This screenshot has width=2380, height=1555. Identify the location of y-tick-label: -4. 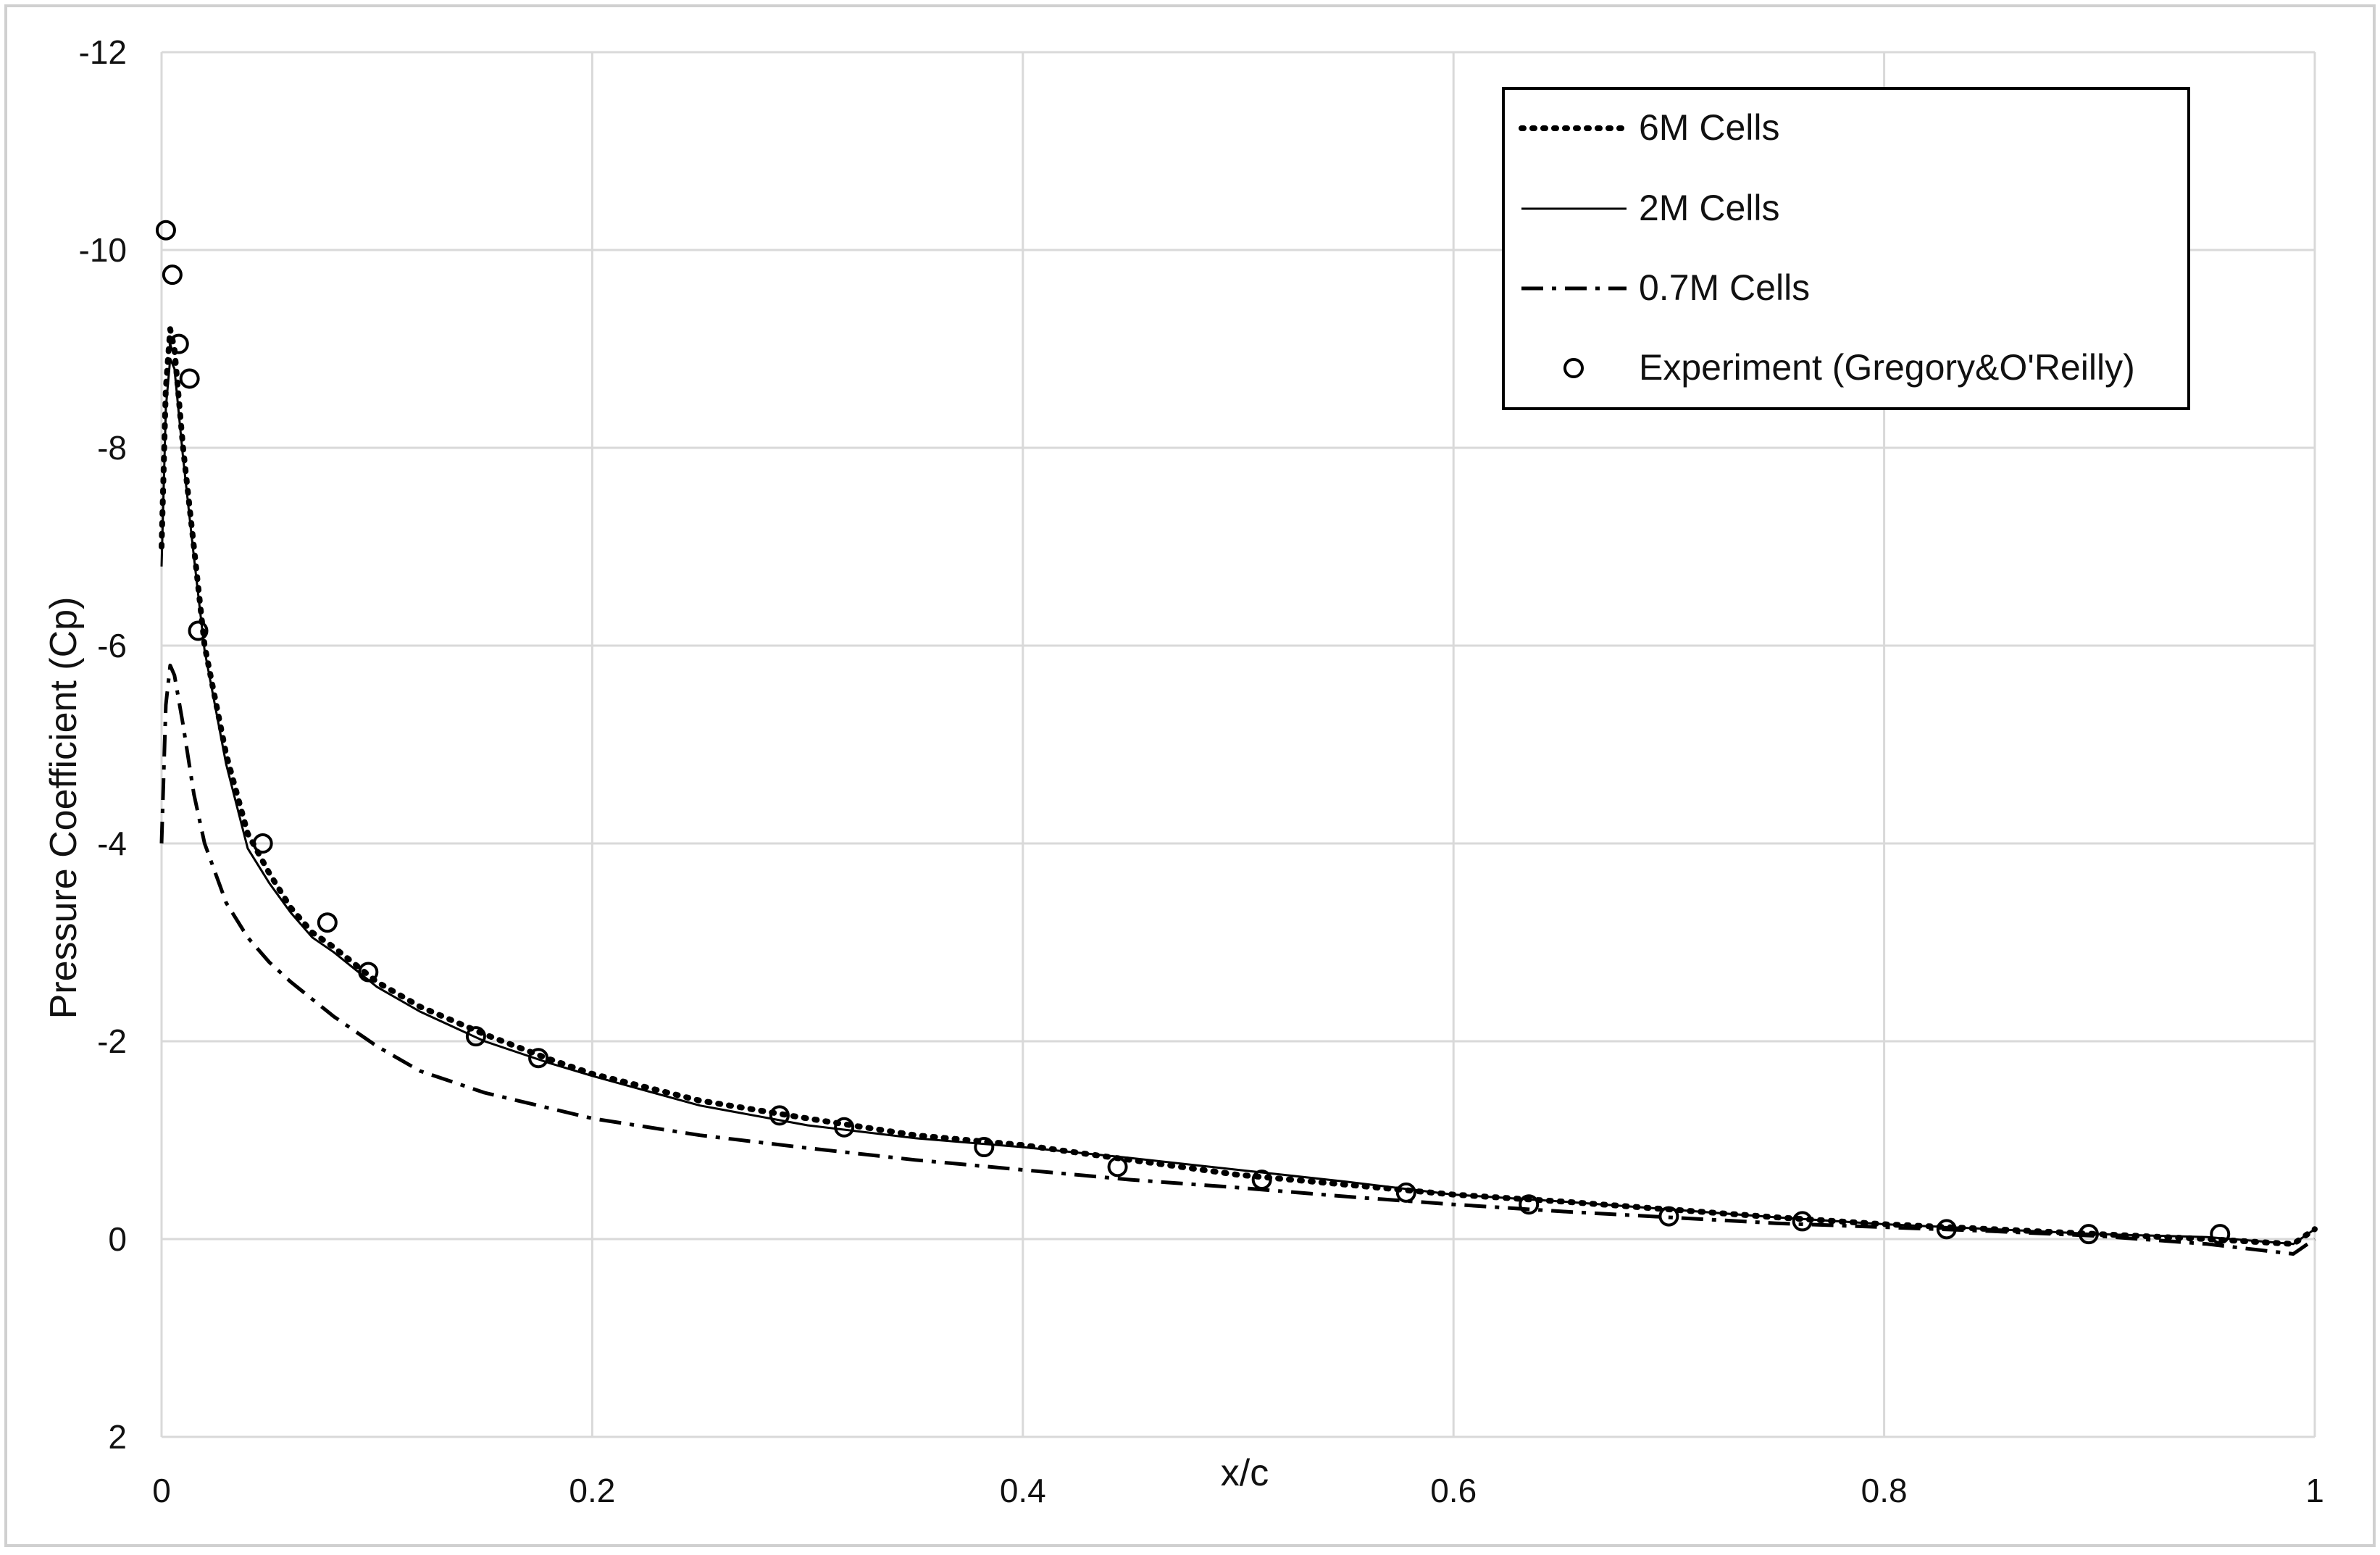
(112, 843).